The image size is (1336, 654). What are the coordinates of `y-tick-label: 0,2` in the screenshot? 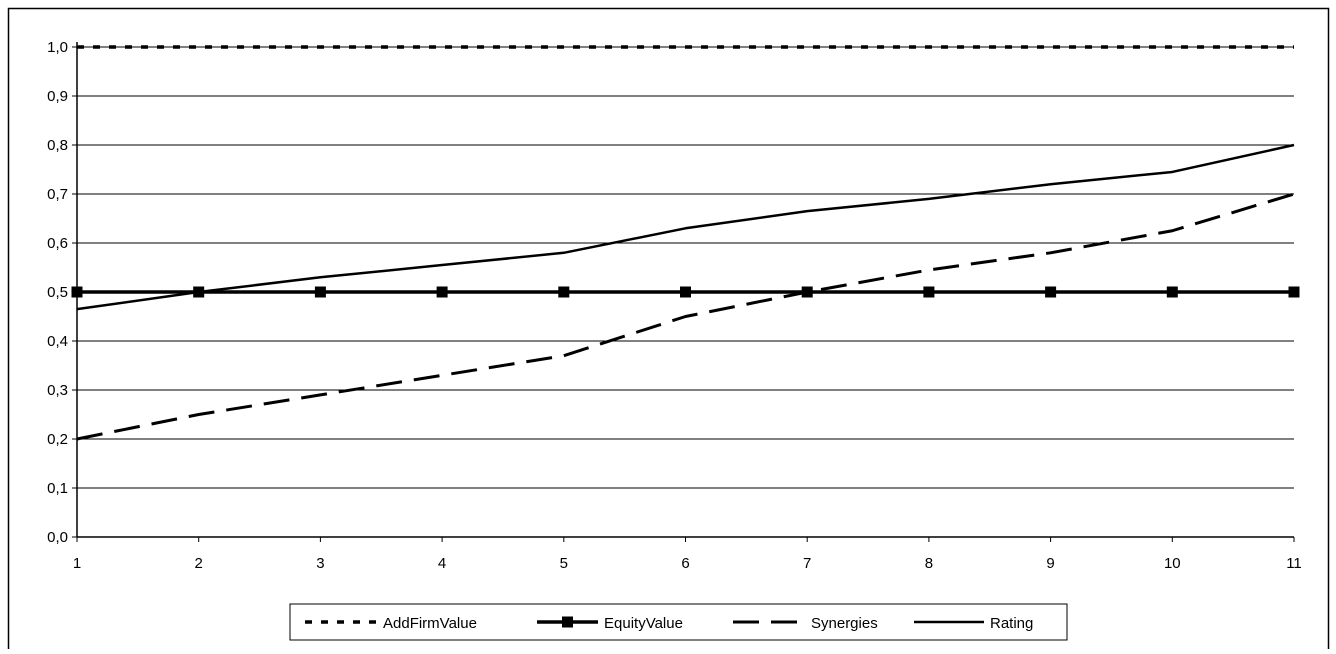 It's located at (57, 439).